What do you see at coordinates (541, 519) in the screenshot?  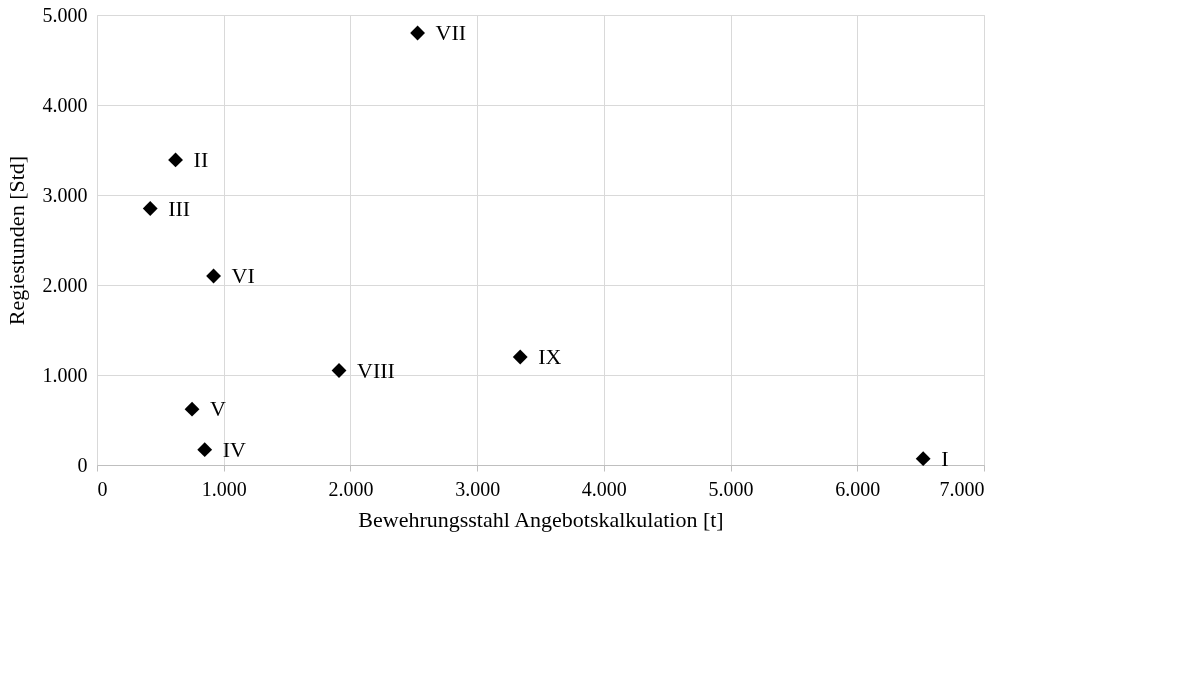 I see `x-axis-title: Bewehrungsstahl Angebotskalkulation [t]` at bounding box center [541, 519].